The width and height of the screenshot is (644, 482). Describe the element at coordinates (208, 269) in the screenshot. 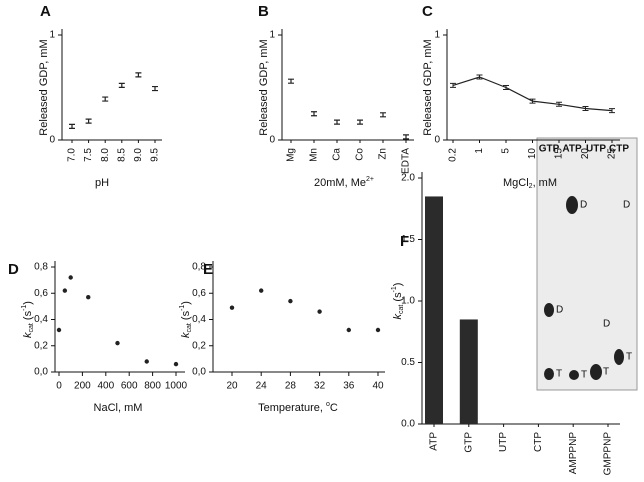

I see `panel-letter: E` at that location.